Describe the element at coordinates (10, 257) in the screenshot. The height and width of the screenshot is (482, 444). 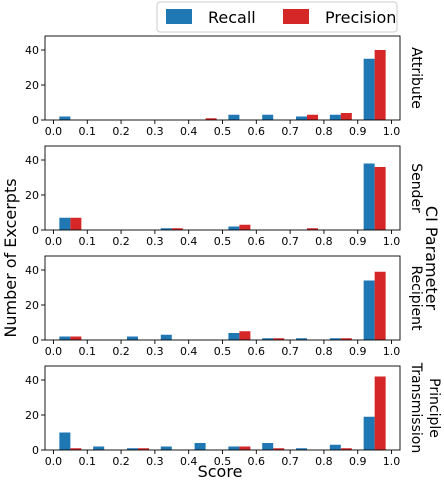
I see `figure-ylabel: Number of Excerpts` at that location.